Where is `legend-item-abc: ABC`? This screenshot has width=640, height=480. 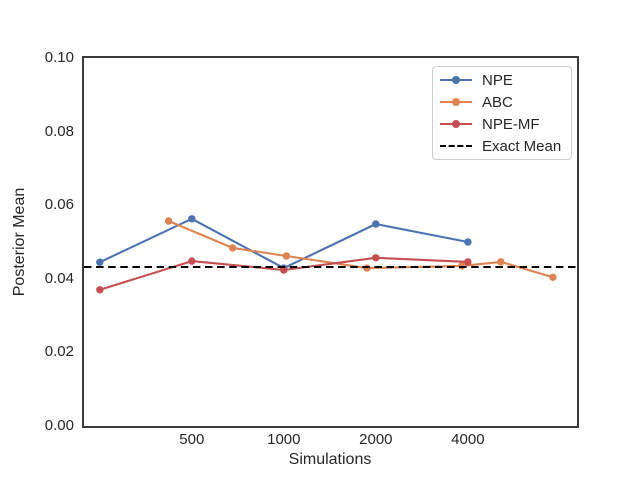 legend-item-abc: ABC is located at coordinates (500, 102).